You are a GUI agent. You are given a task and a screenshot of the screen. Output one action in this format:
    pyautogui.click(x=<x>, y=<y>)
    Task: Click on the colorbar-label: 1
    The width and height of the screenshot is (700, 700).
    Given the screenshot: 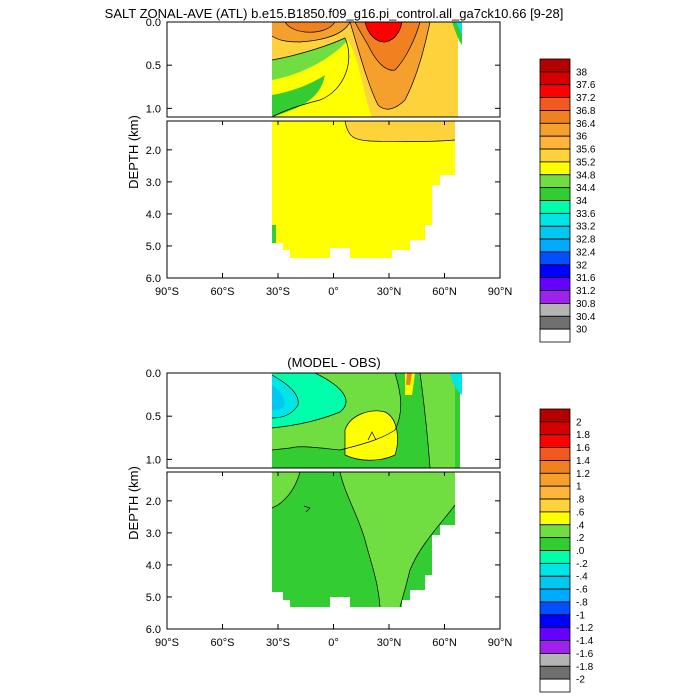 What is the action you would take?
    pyautogui.click(x=579, y=487)
    